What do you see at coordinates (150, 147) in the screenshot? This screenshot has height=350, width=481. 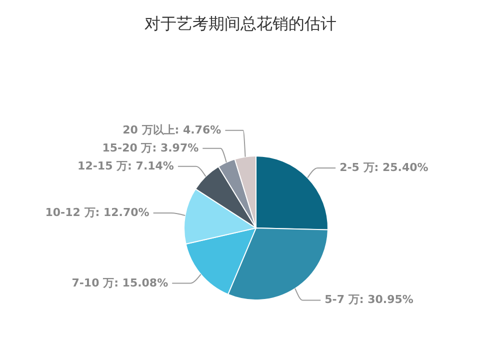 I see `slice-label: 15-20 万: 3.97%` at bounding box center [150, 147].